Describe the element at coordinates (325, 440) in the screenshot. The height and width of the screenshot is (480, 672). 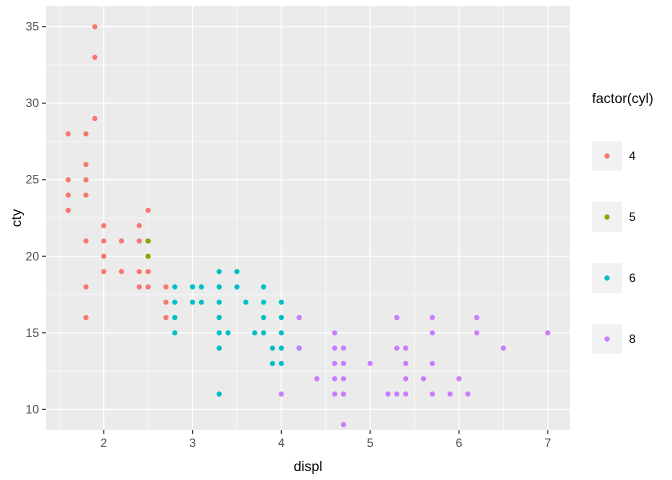
I see `x-axis-ticks: 2 3 4 5 6 7` at that location.